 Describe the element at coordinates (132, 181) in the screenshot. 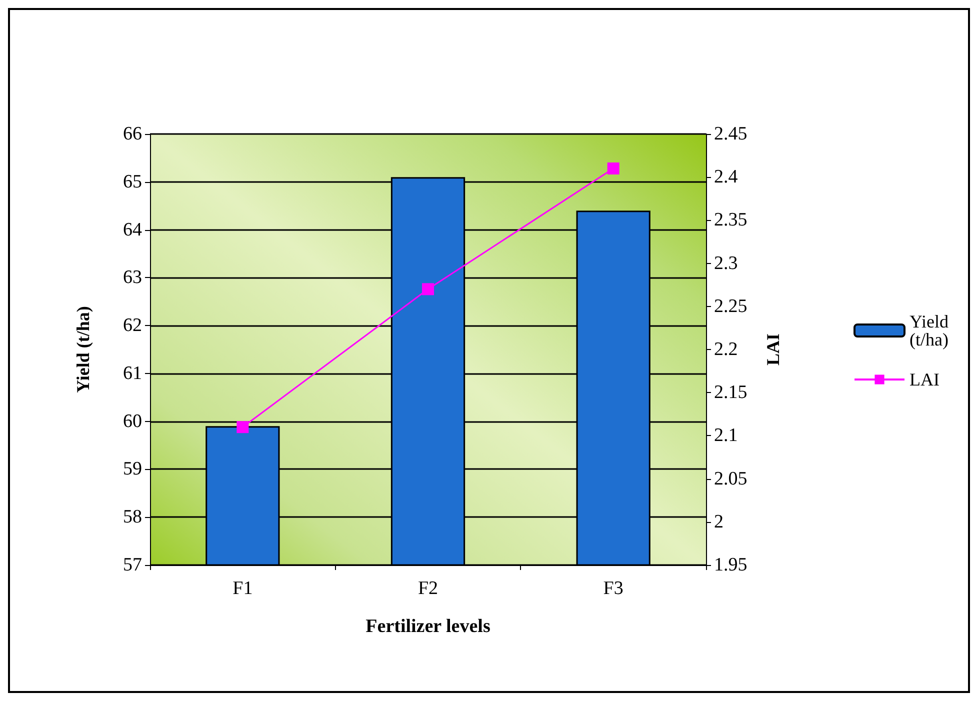

I see `y-tick-label: 65` at that location.